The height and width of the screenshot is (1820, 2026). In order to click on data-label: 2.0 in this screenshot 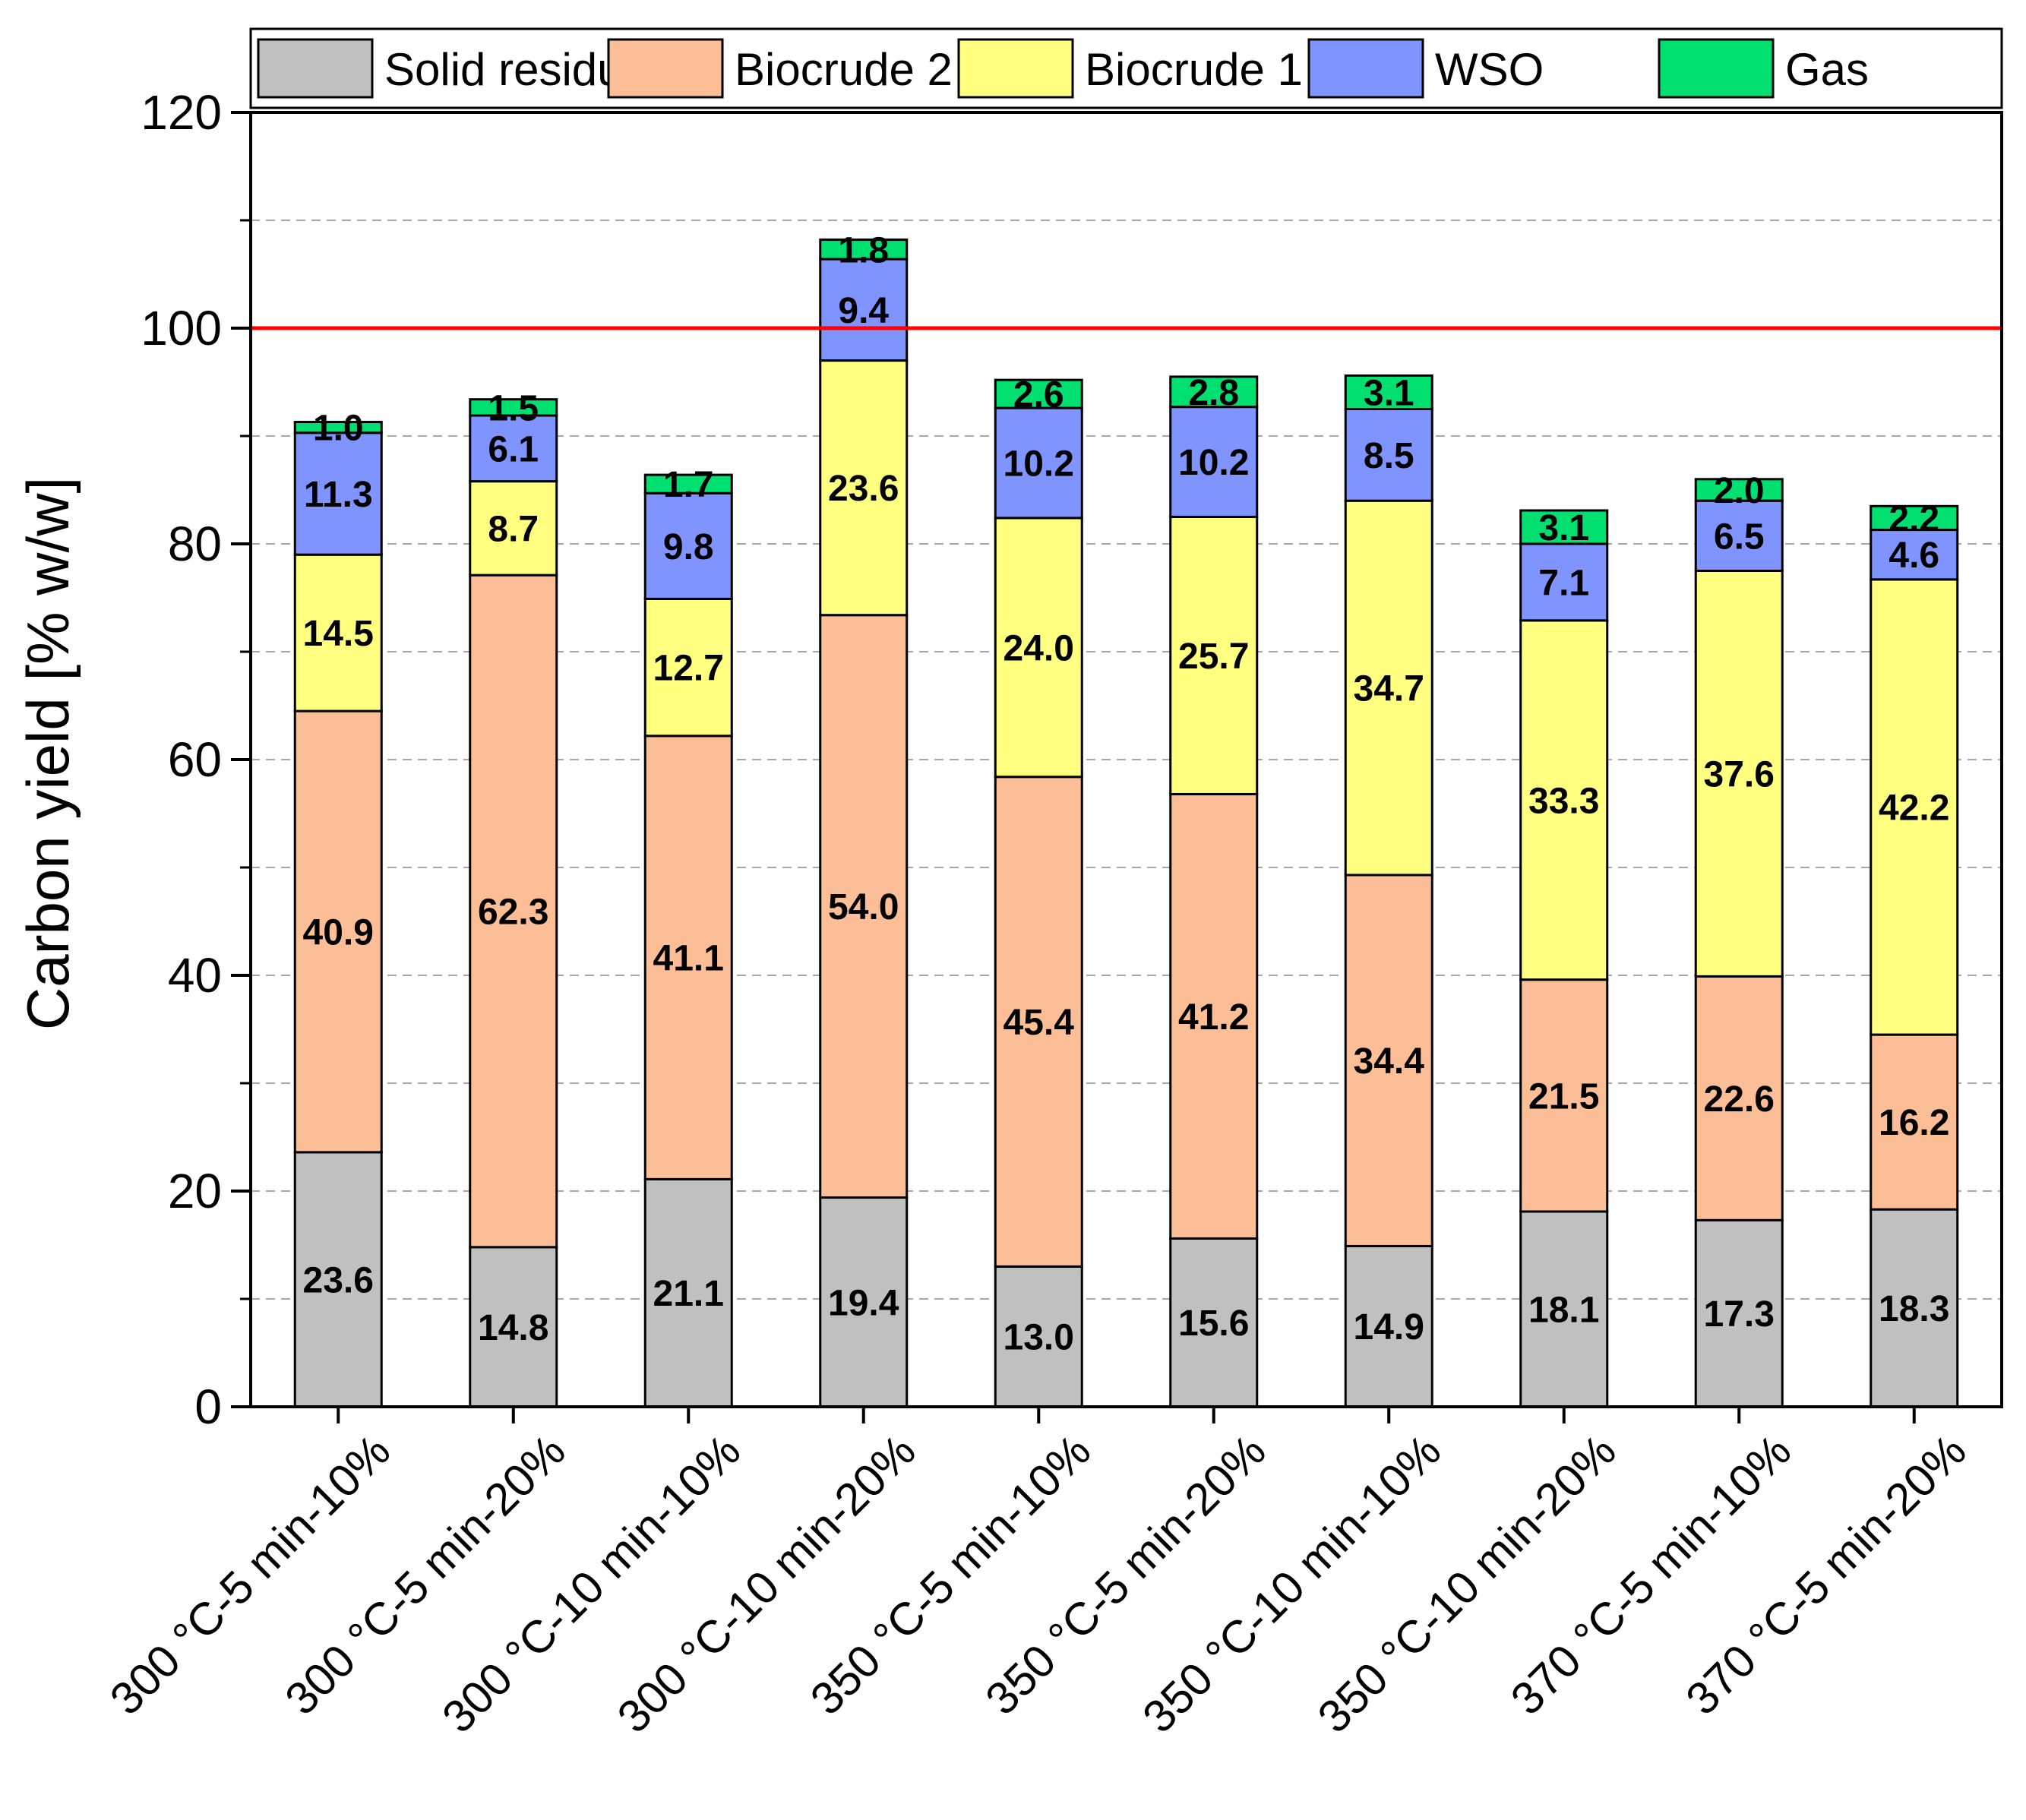, I will do `click(1740, 491)`.